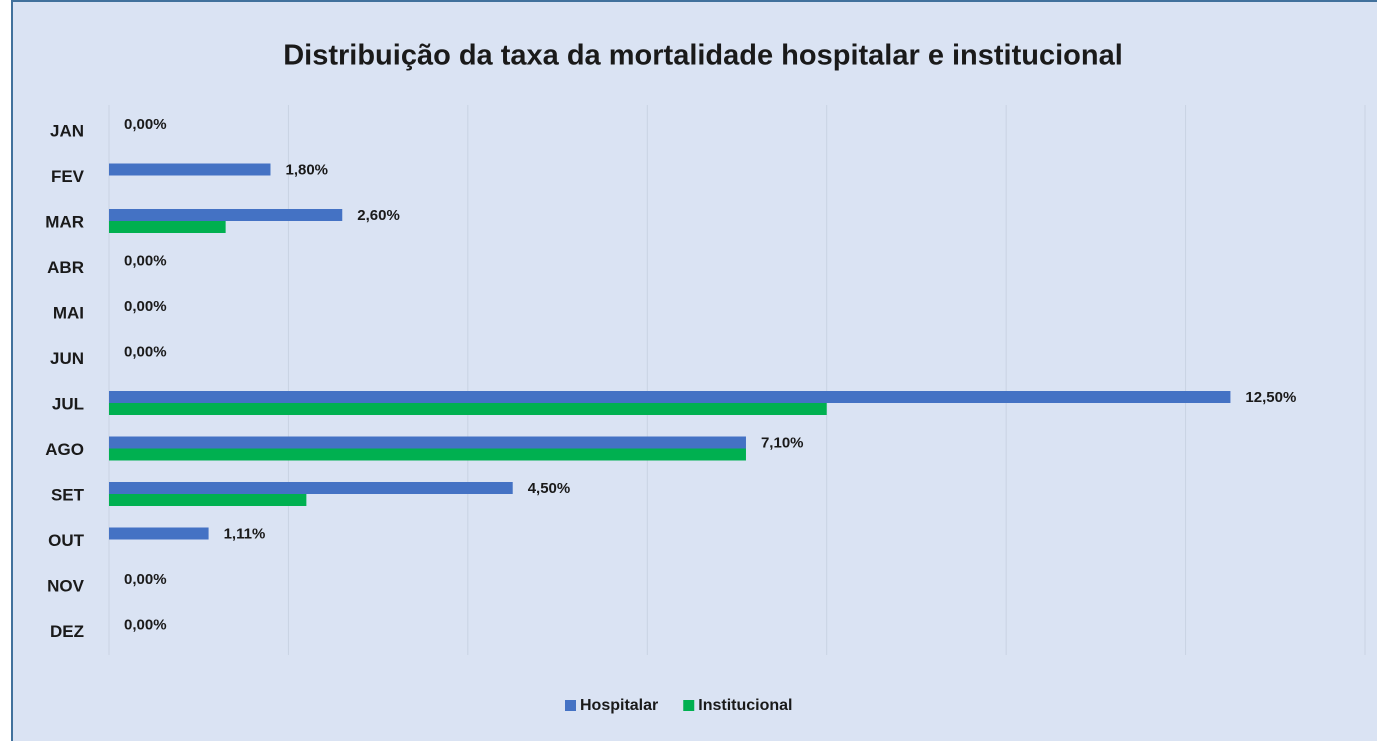 This screenshot has height=741, width=1377. Describe the element at coordinates (745, 705) in the screenshot. I see `legend-label: Institucional` at that location.